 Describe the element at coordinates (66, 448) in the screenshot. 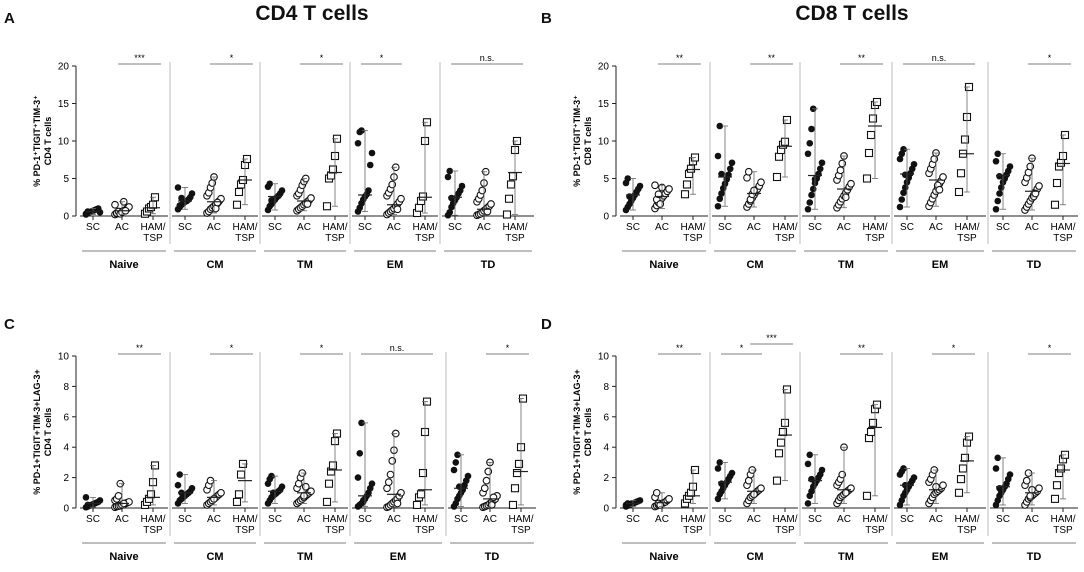

I see `panel-c-y-tick-label: 4` at that location.